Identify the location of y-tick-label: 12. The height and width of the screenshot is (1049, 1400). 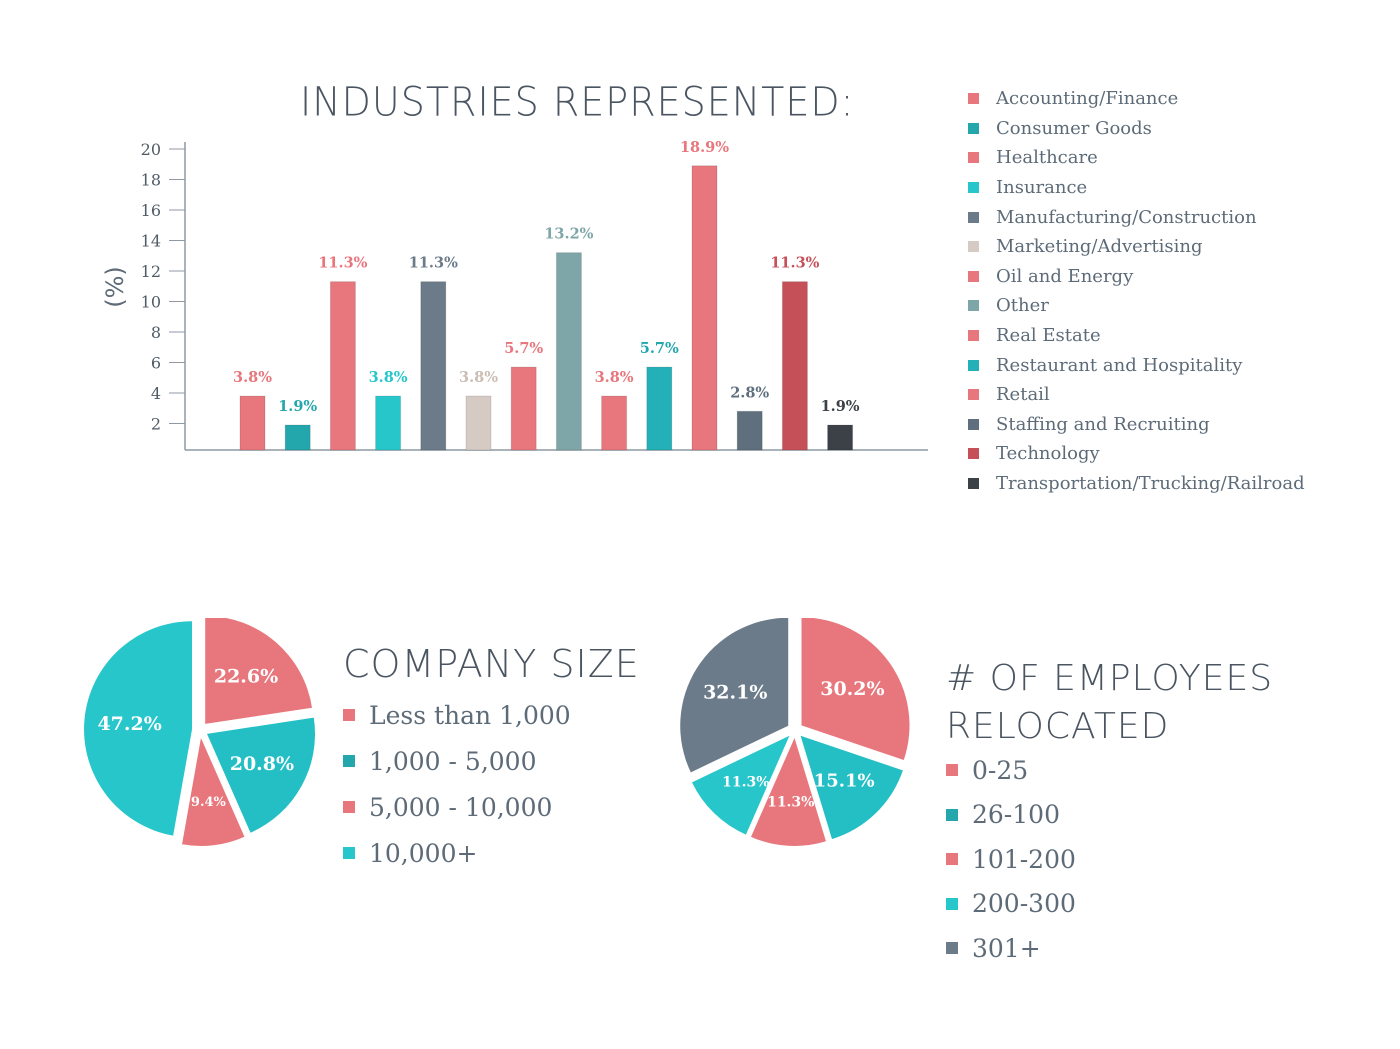
(151, 271).